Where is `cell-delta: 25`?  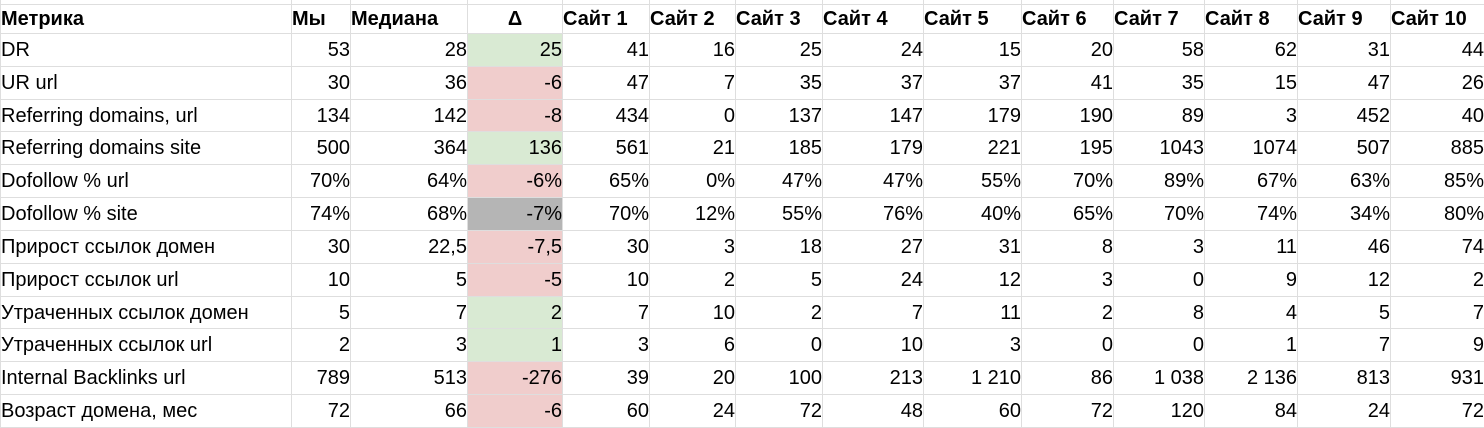 cell-delta: 25 is located at coordinates (515, 50).